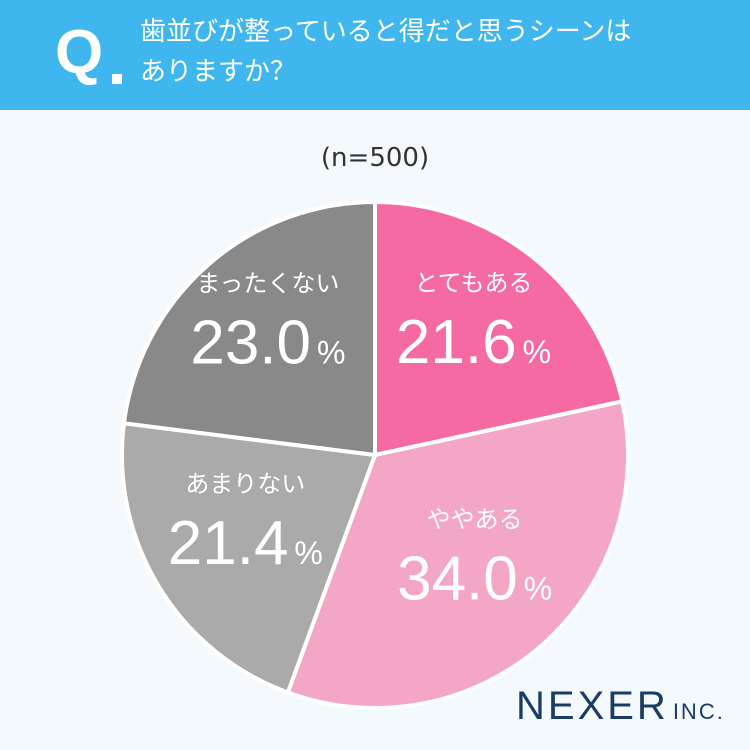 The image size is (750, 750). What do you see at coordinates (475, 519) in the screenshot?
I see `slice-yaya-aru-label: ややある` at bounding box center [475, 519].